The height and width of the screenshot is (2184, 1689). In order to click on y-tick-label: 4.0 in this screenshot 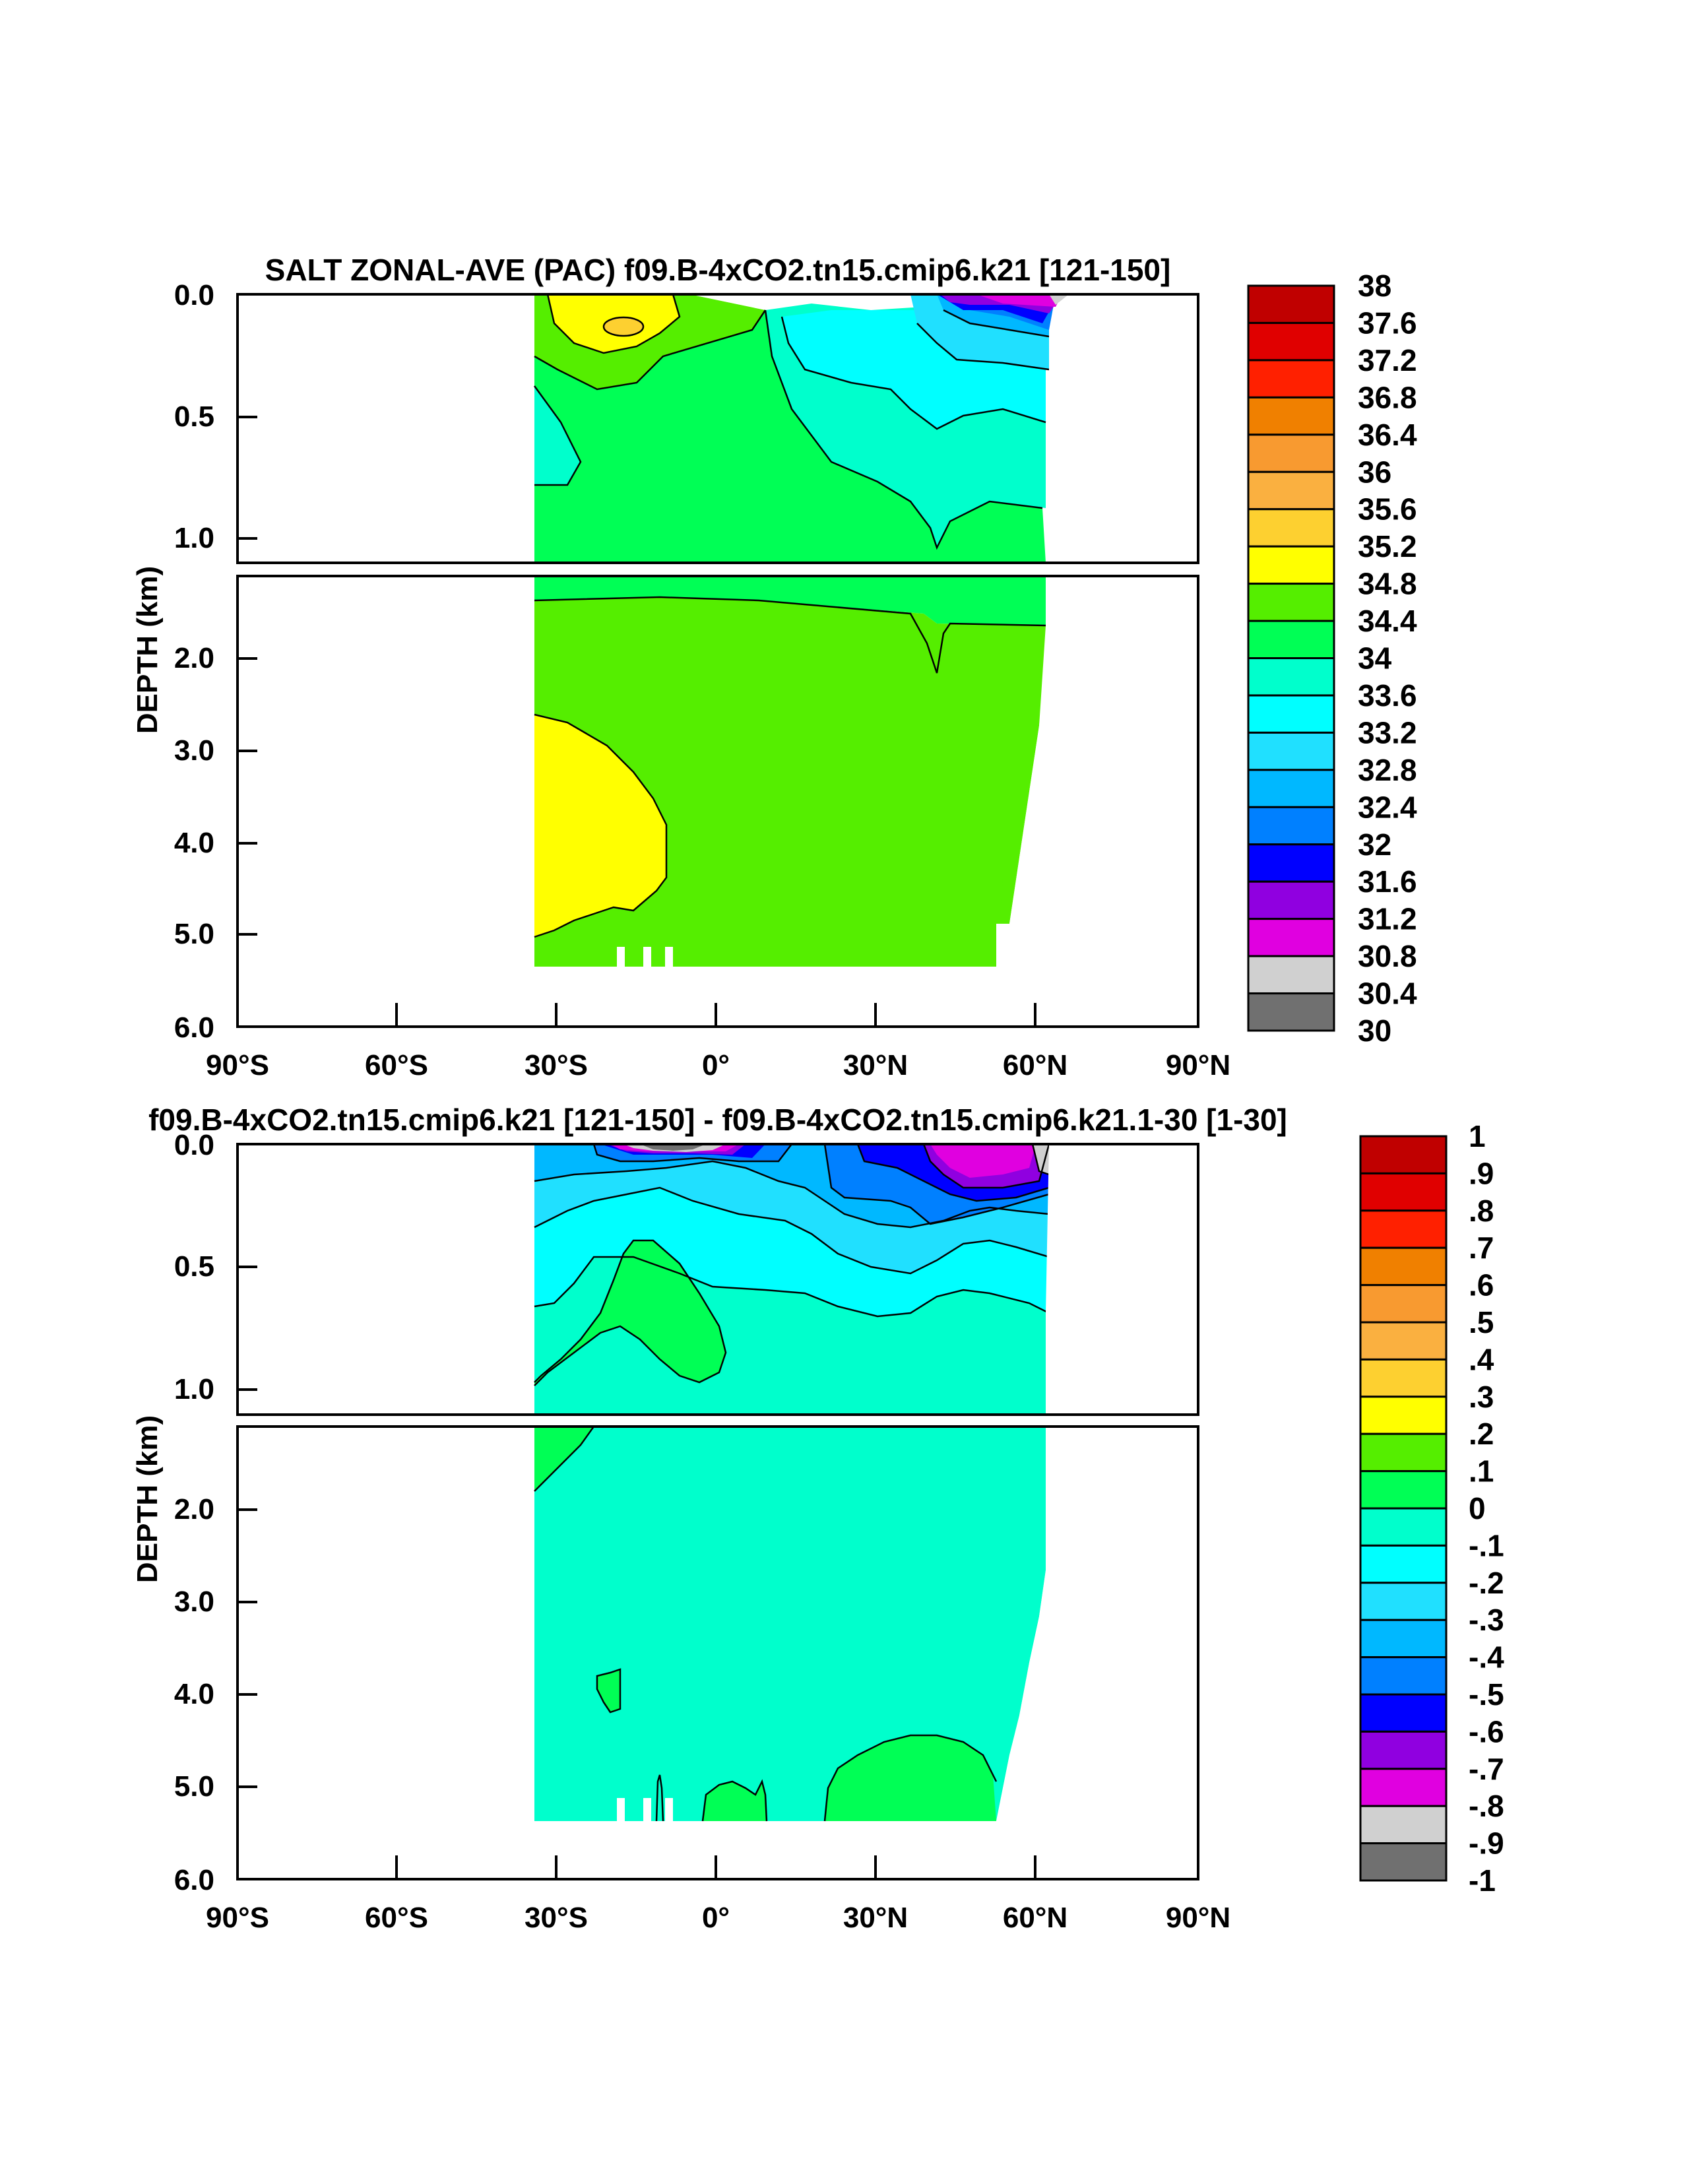, I will do `click(194, 843)`.